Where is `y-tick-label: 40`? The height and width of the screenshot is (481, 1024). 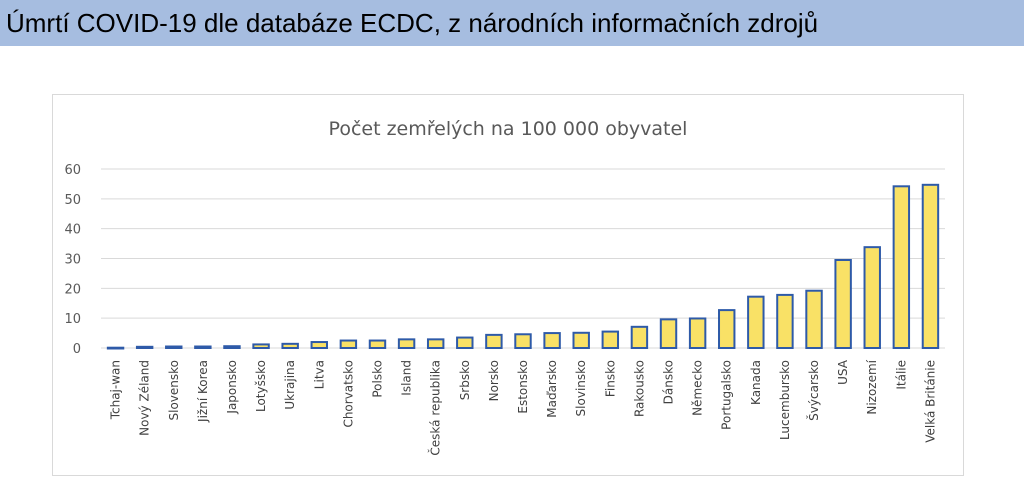 y-tick-label: 40 is located at coordinates (72, 230).